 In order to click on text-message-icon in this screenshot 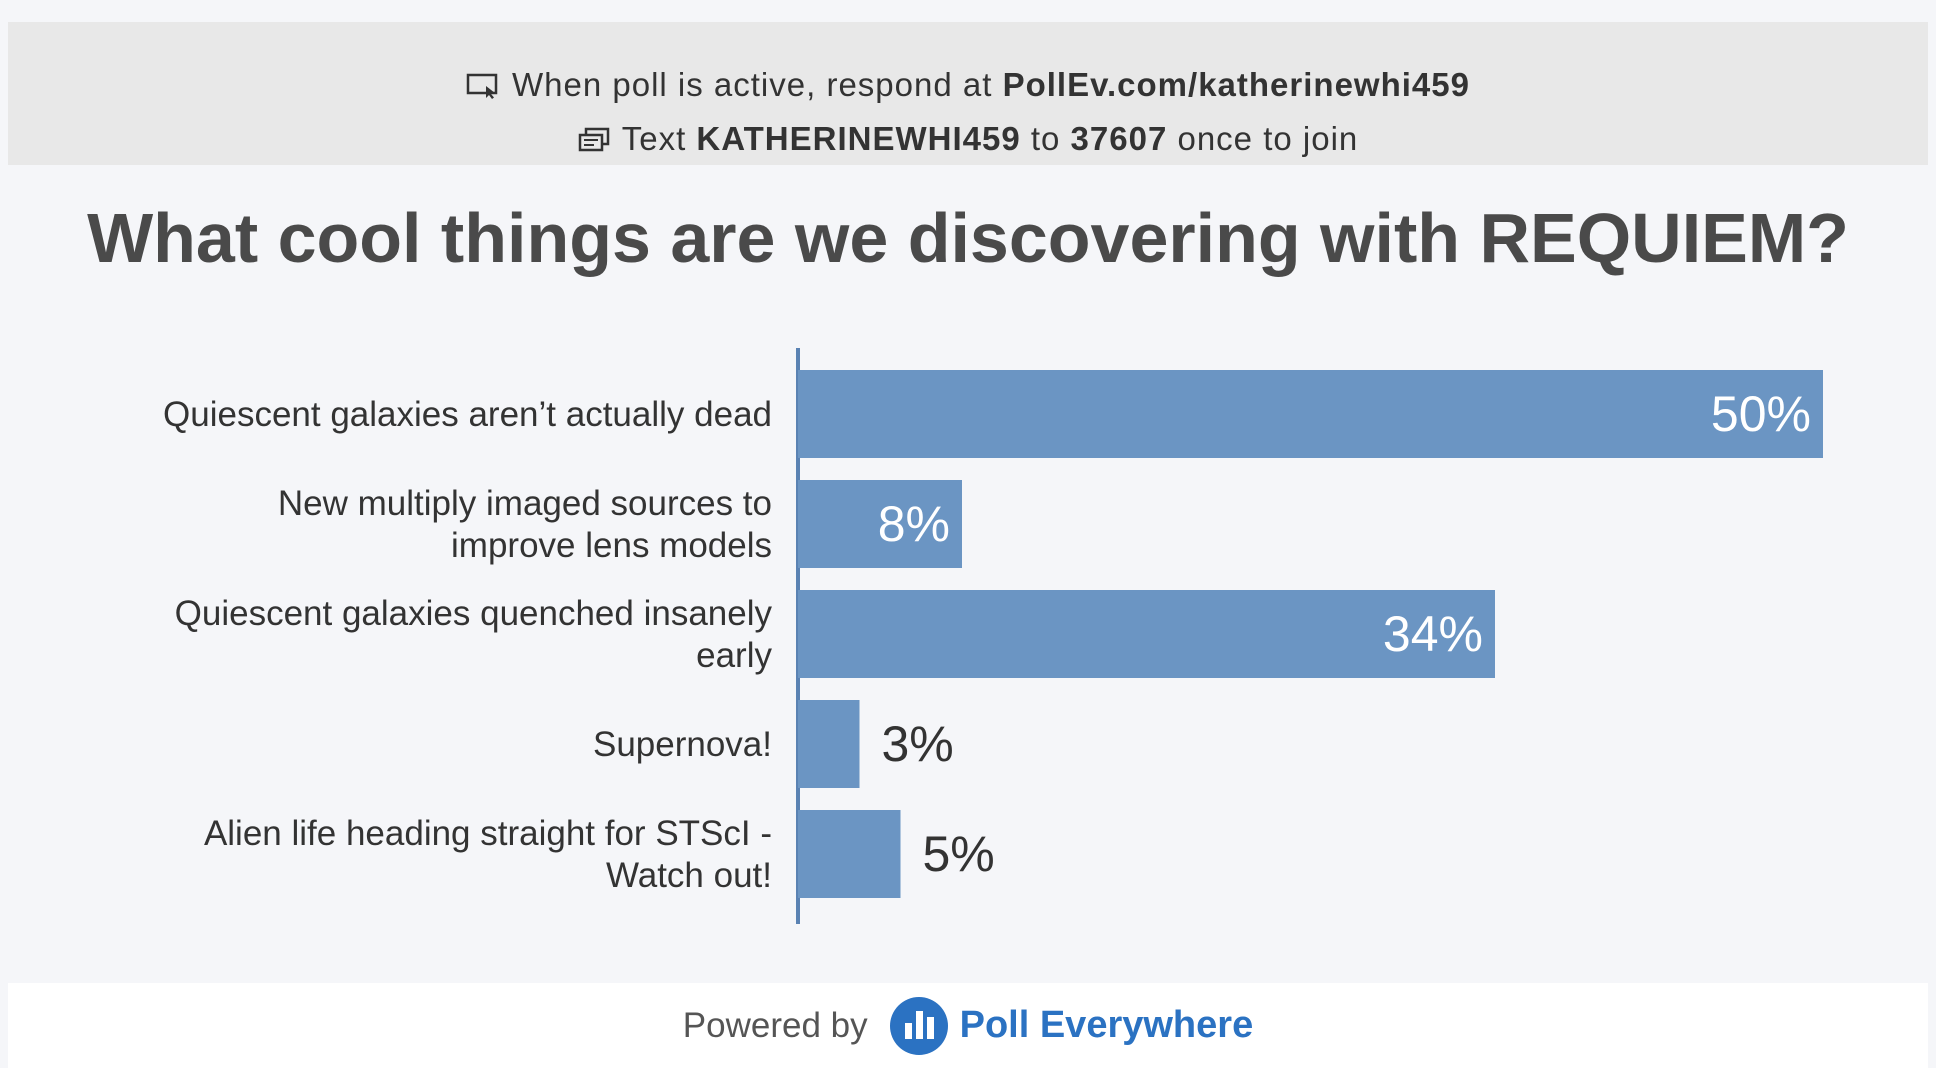, I will do `click(594, 142)`.